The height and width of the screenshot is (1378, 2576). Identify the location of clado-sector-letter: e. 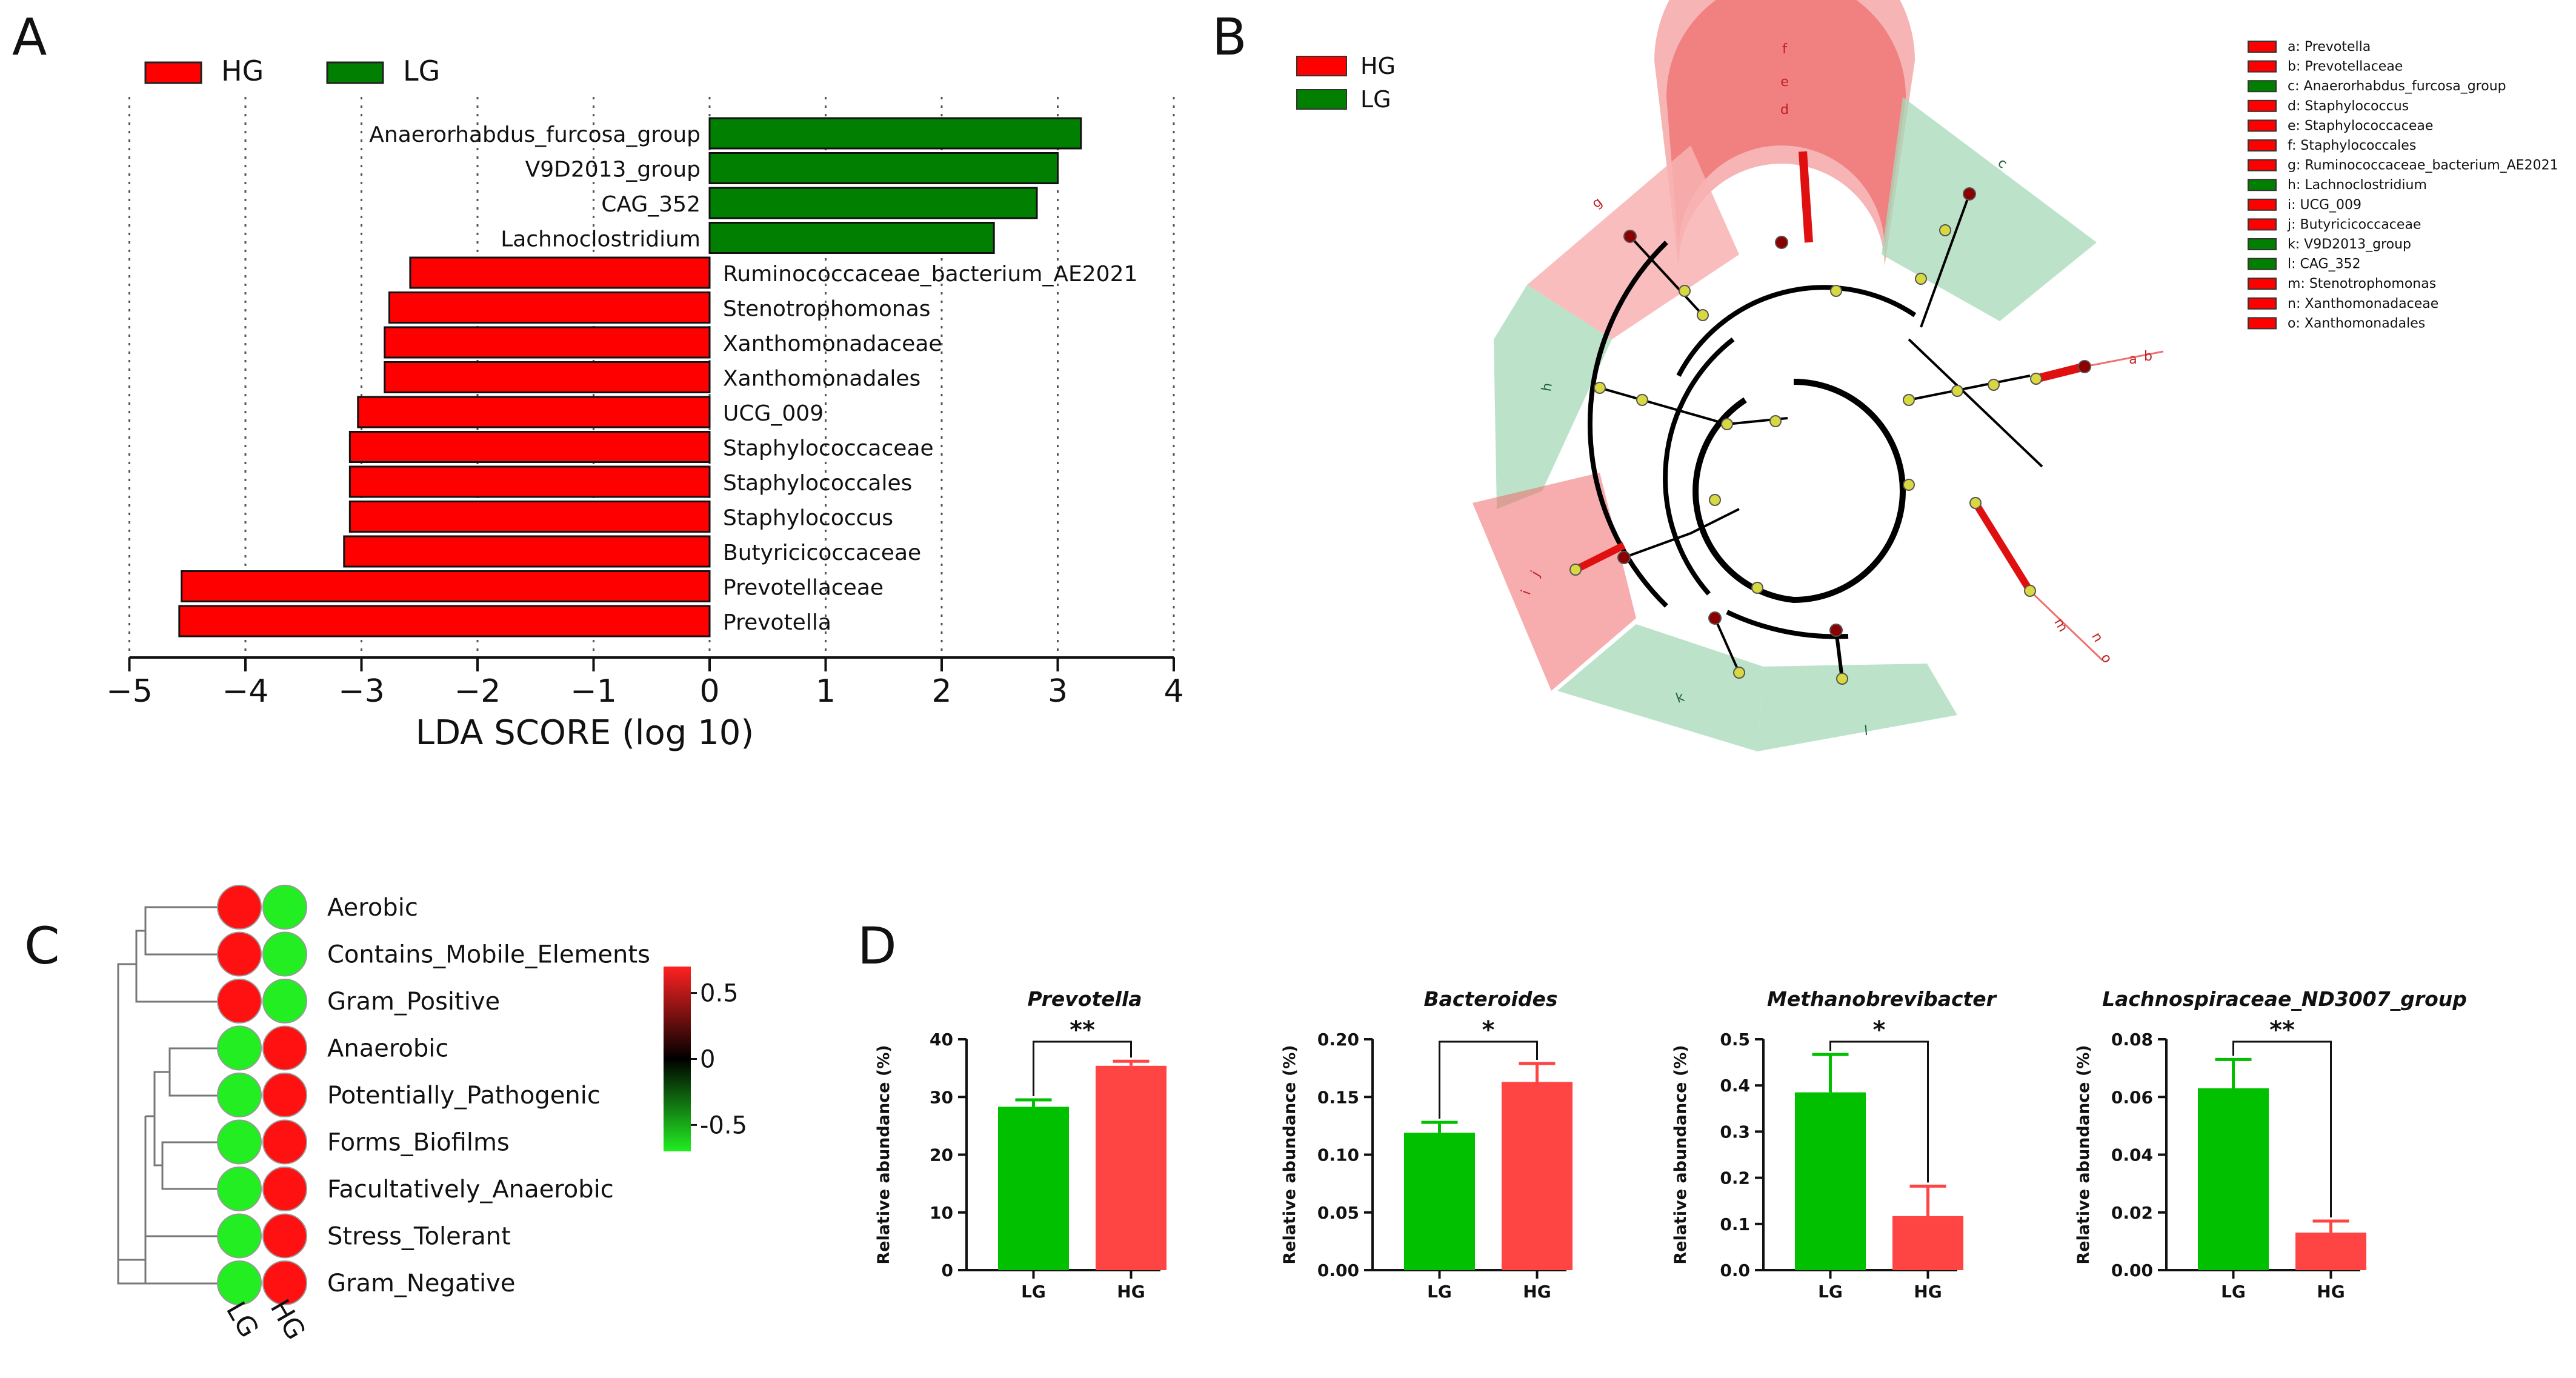
(1784, 82).